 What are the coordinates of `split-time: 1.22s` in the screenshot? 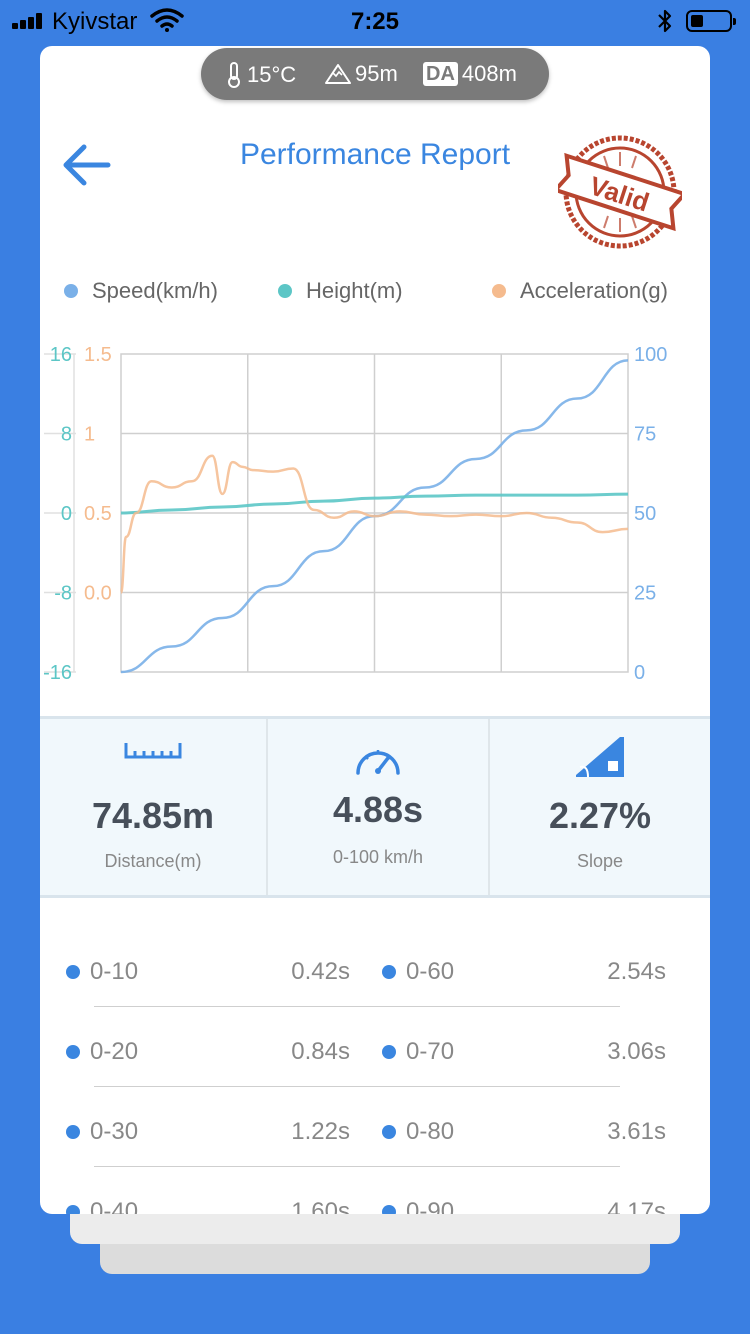 It's located at (320, 1131).